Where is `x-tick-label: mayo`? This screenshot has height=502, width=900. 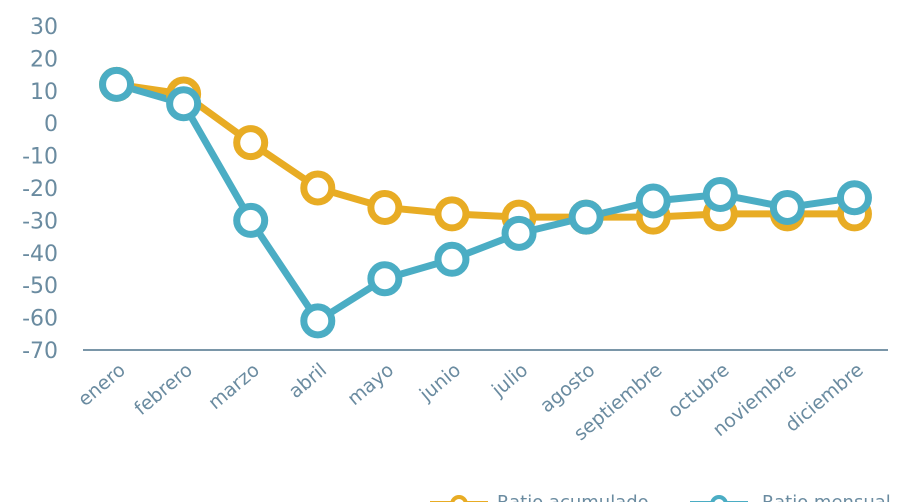 x-tick-label: mayo is located at coordinates (370, 384).